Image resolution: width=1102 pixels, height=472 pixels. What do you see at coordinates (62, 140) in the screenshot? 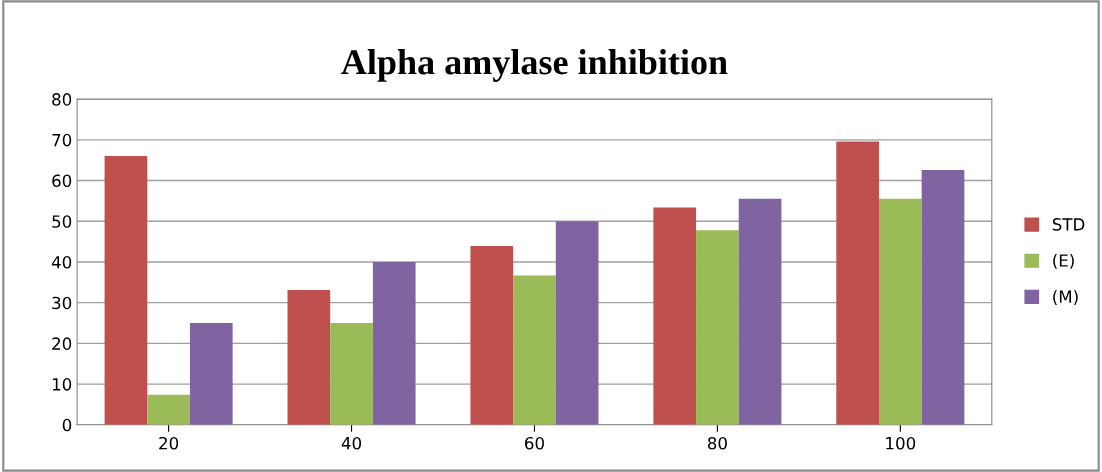
I see `y-tick-label: 70` at bounding box center [62, 140].